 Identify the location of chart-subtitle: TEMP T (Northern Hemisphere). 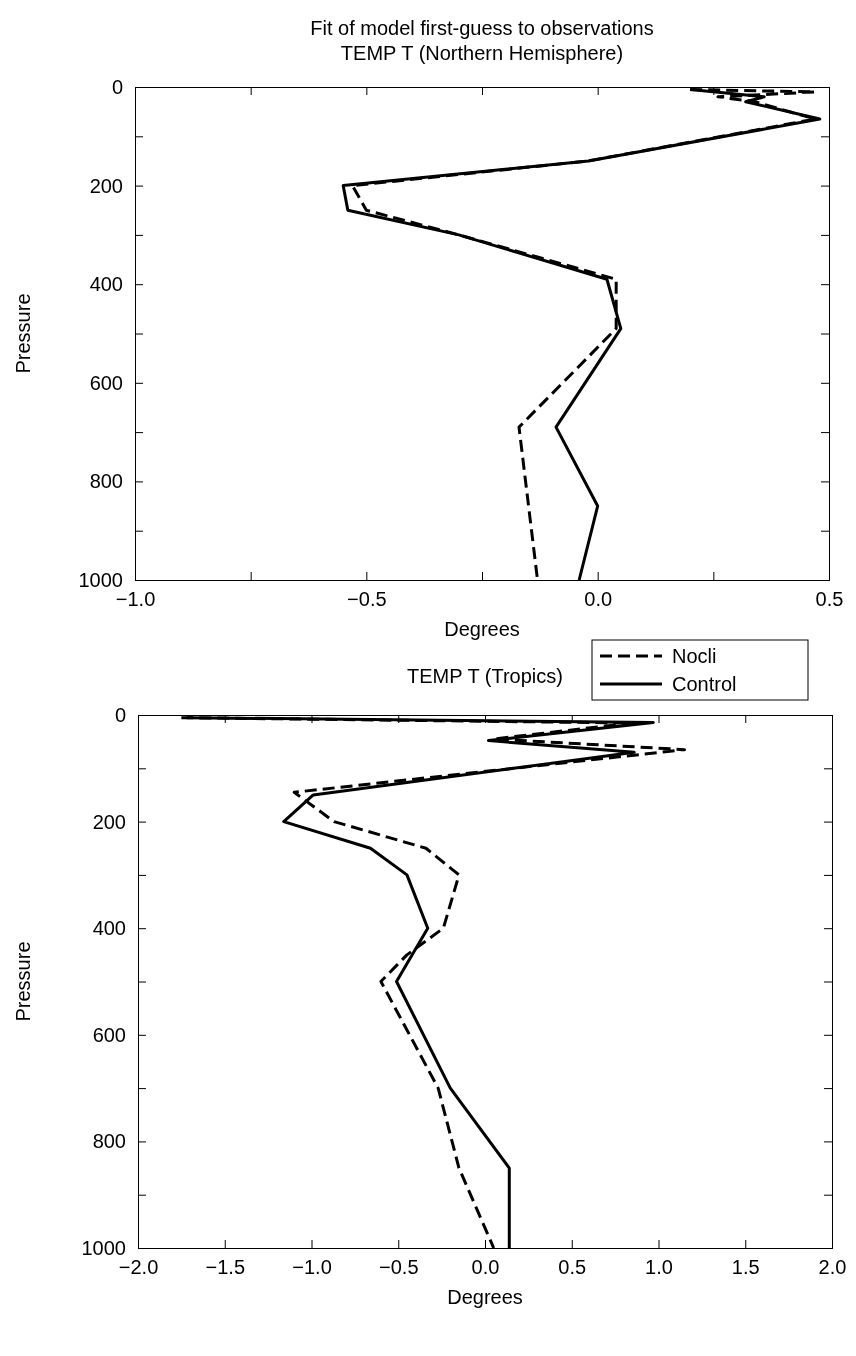
(482, 53).